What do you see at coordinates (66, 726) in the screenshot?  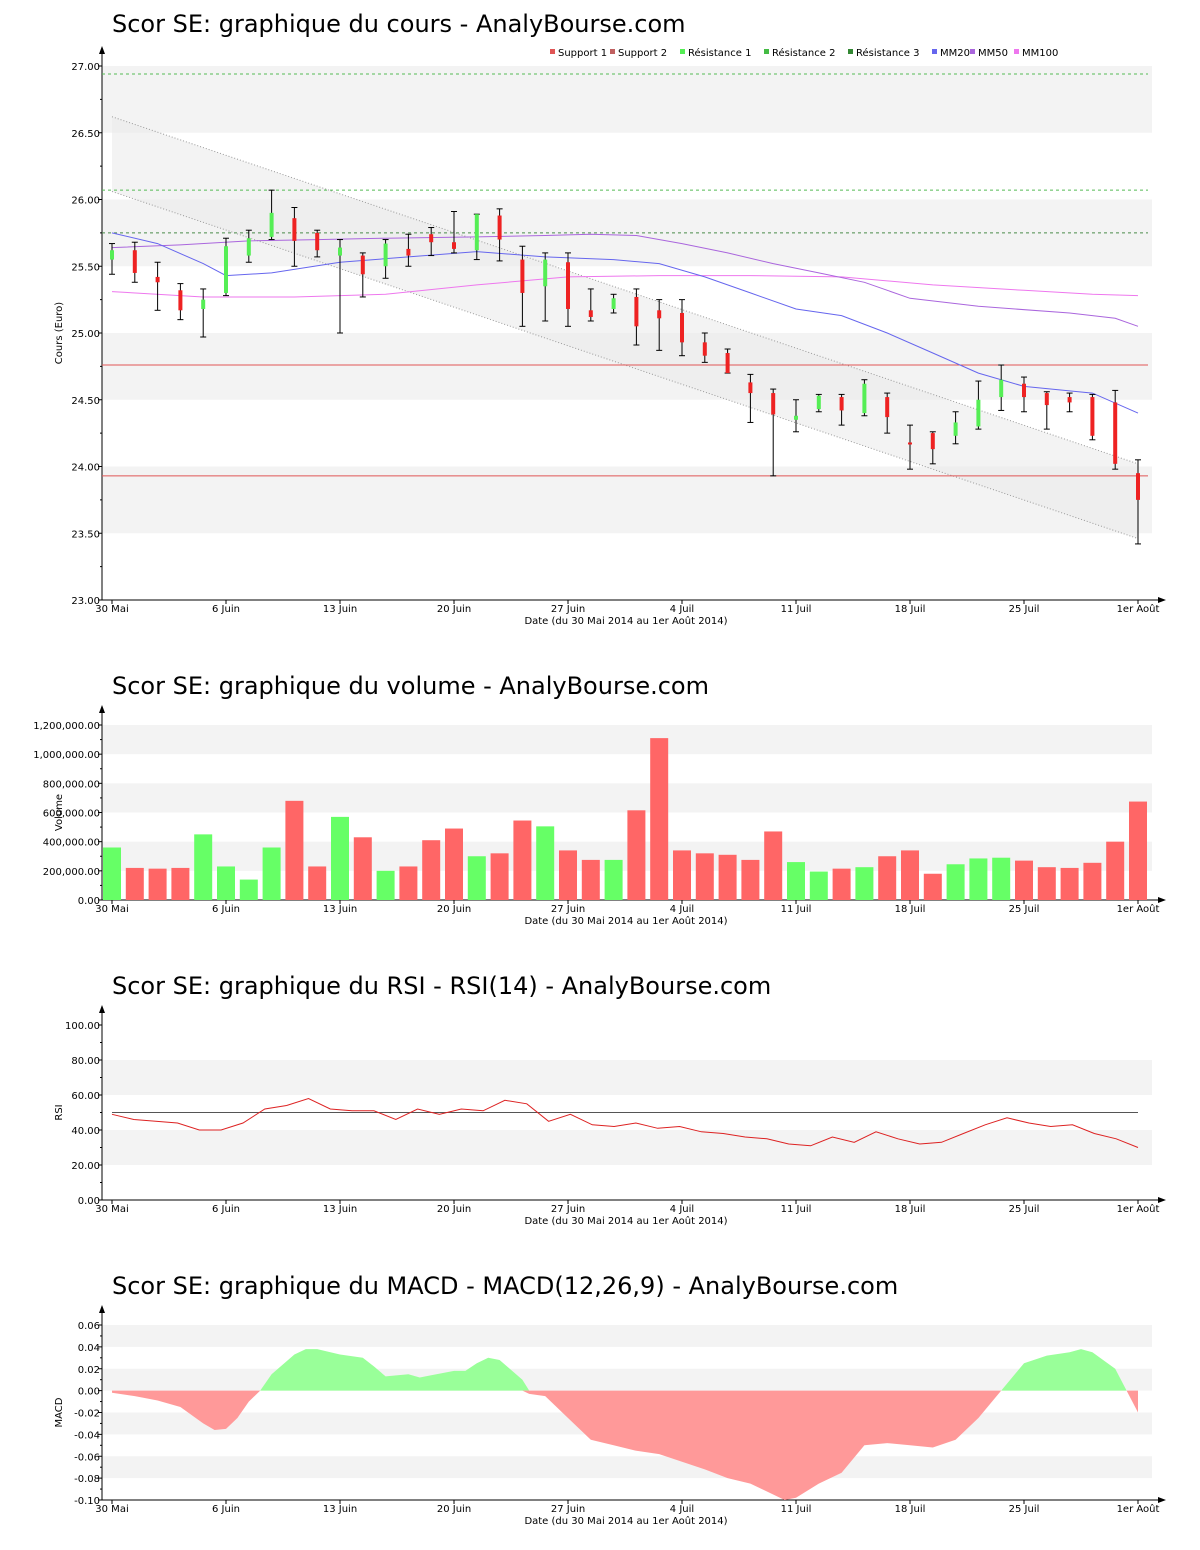 I see `y-tick-label: 1,200,000.00` at bounding box center [66, 726].